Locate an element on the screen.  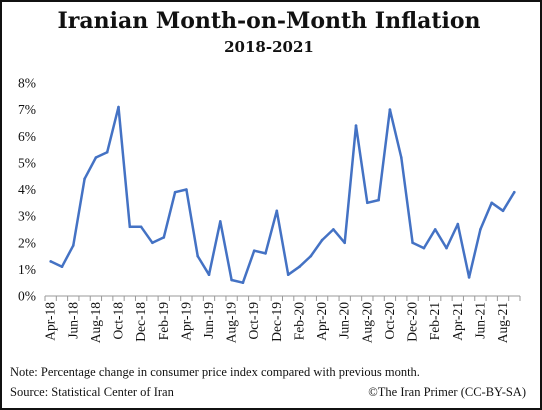
y-tick-label: 7% is located at coordinates (27, 109).